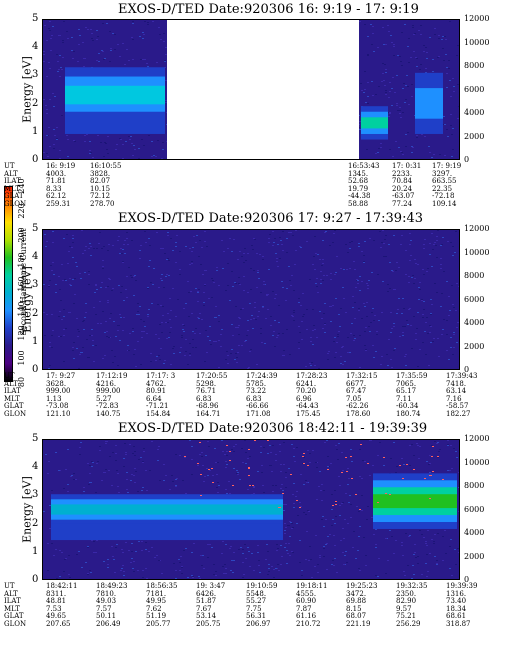 The width and height of the screenshot is (505, 649). I want to click on temperature-tick-label: 4000, so click(474, 322).